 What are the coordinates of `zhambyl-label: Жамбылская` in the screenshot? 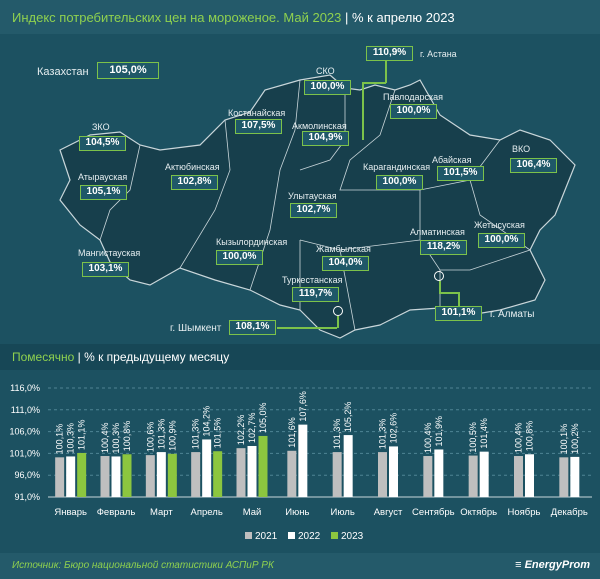 It's located at (343, 249).